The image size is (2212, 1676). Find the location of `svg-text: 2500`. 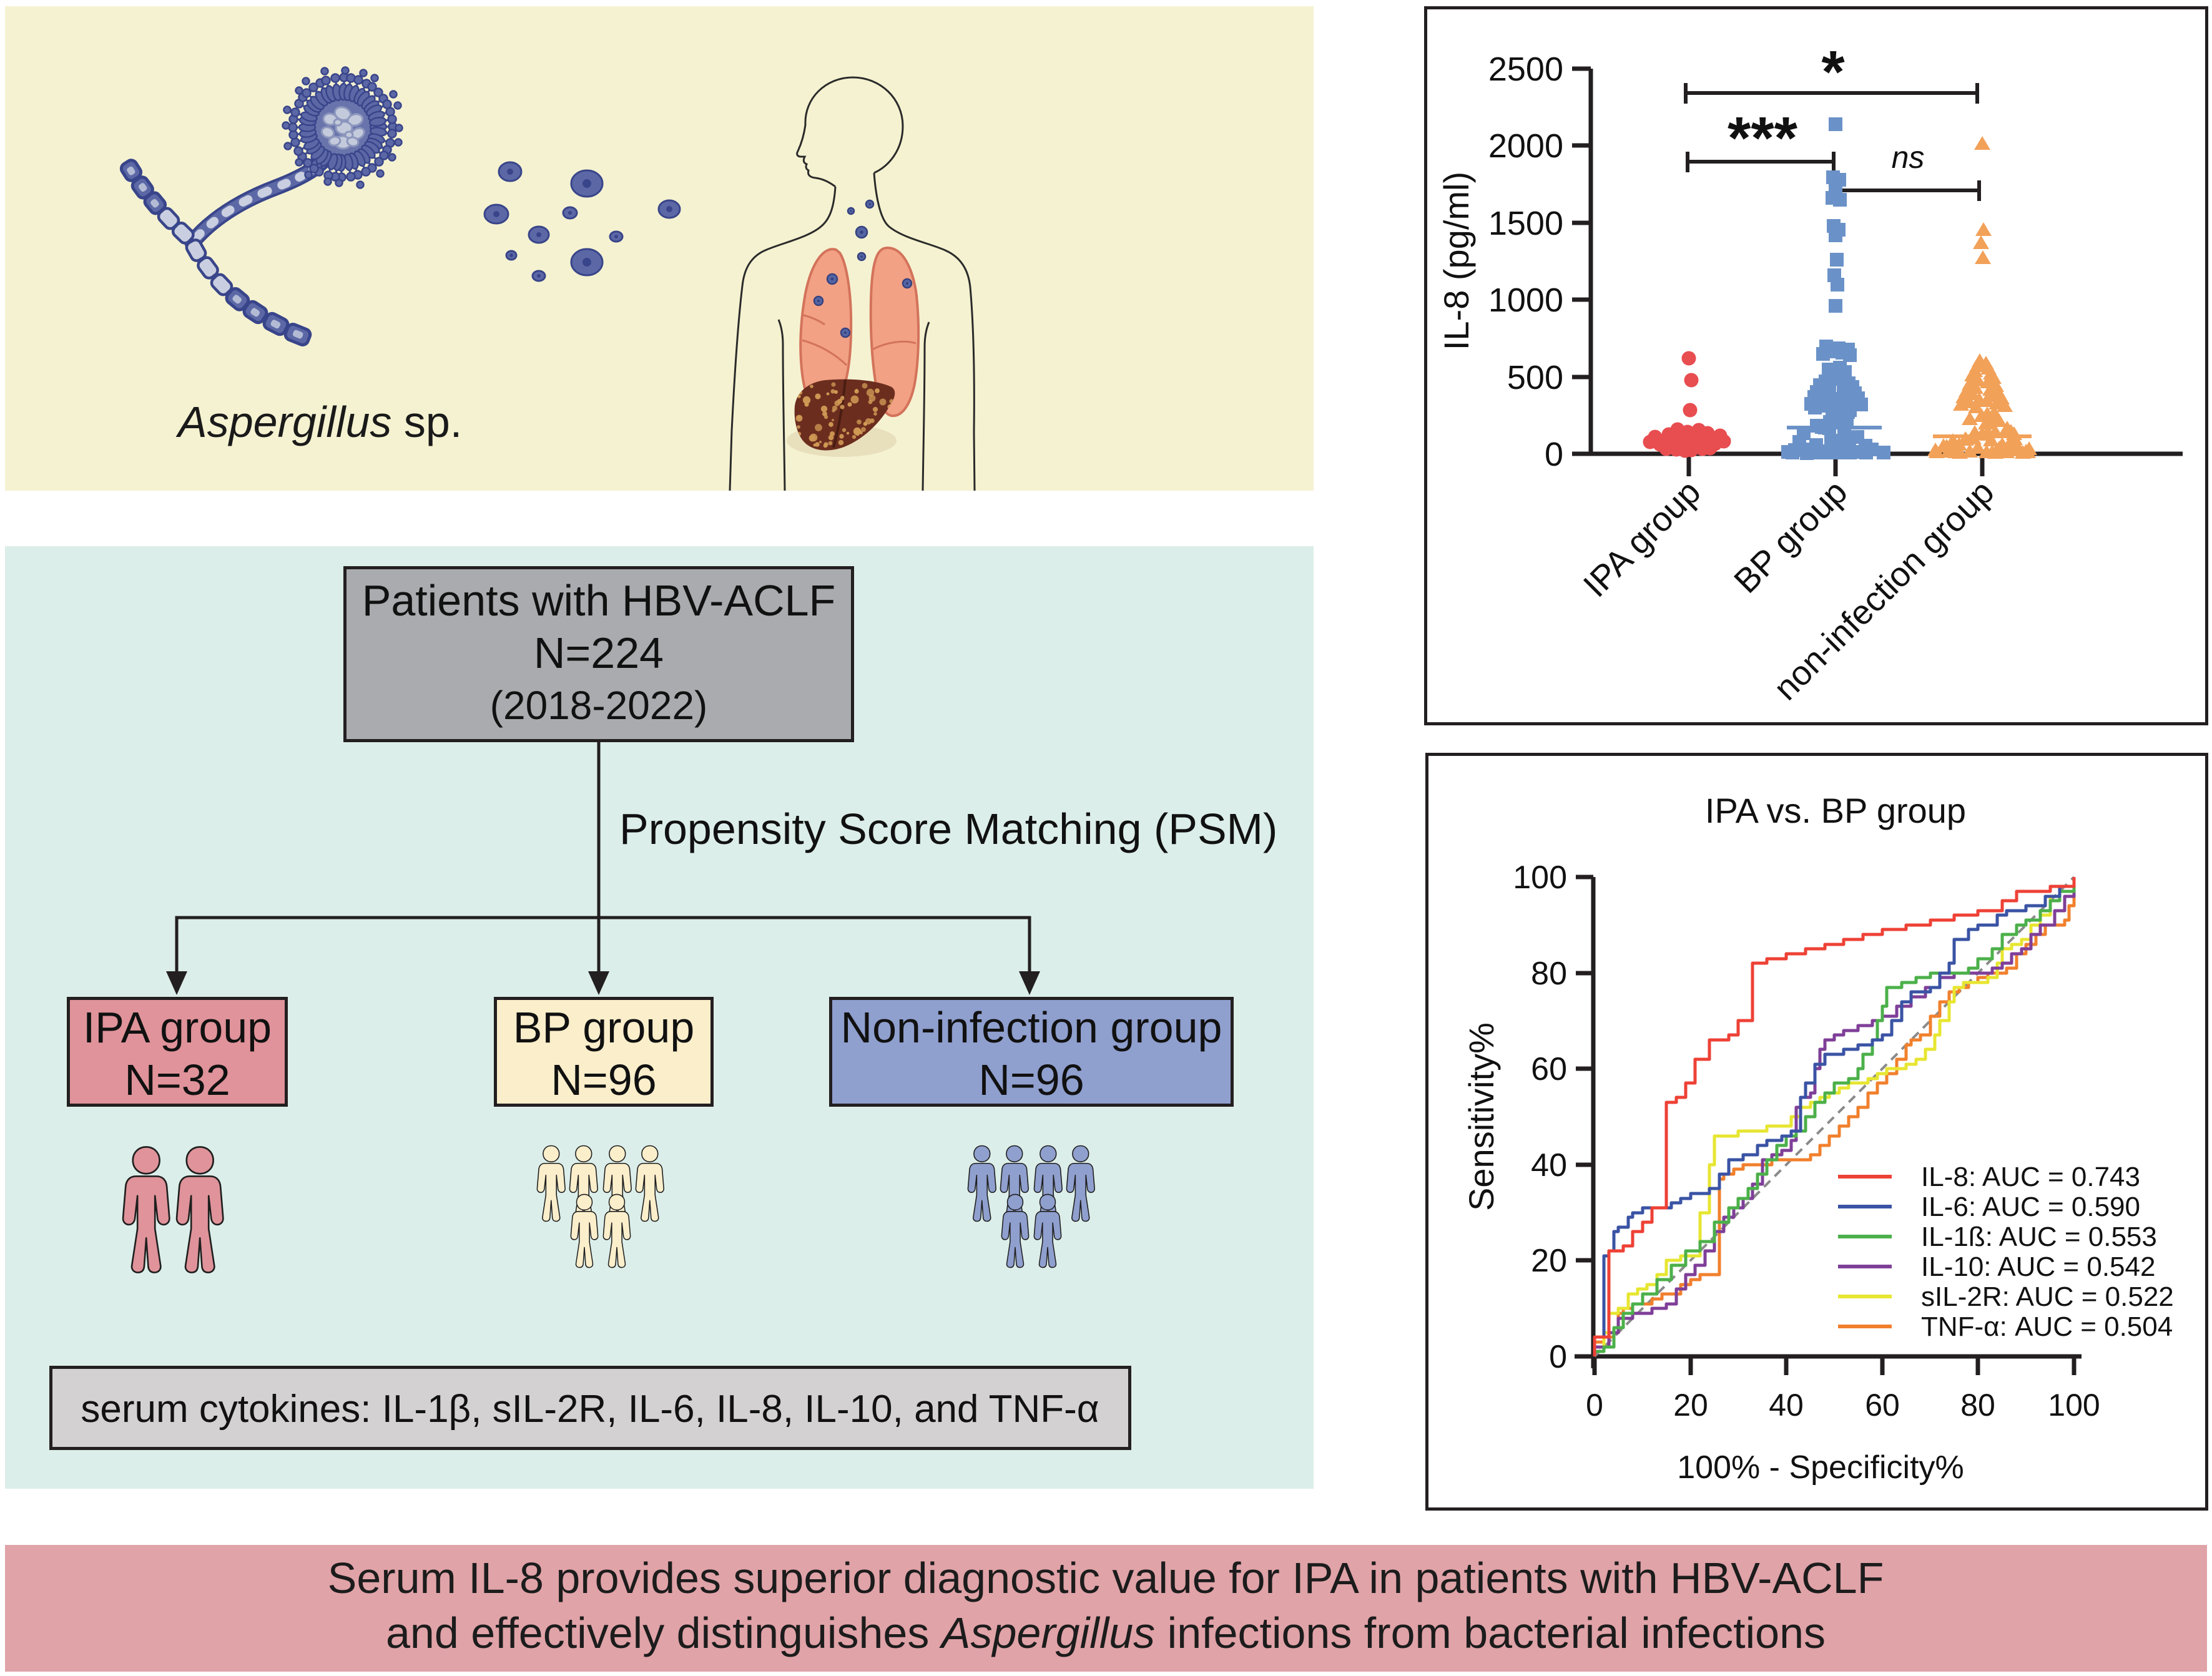

svg-text: 2500 is located at coordinates (1525, 69).